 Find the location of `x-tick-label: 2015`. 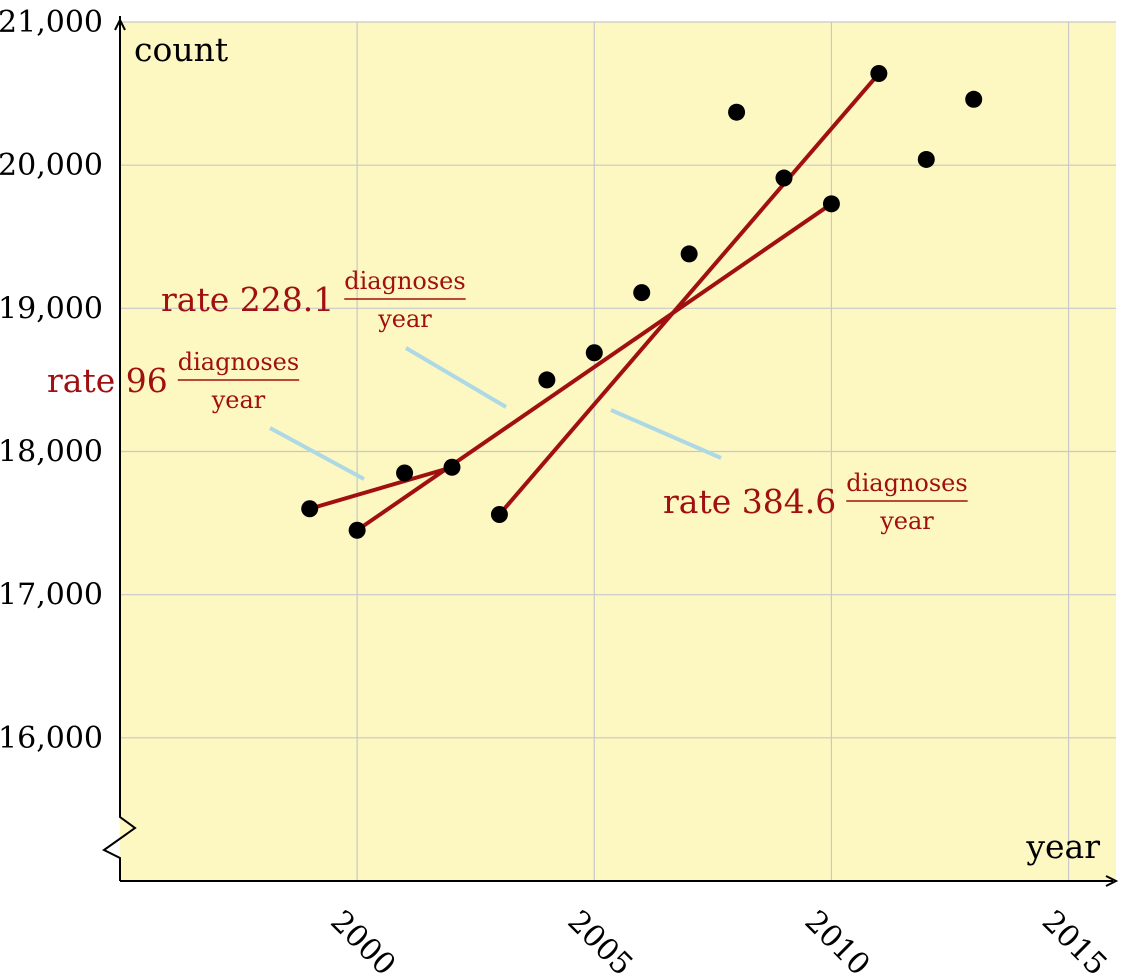

x-tick-label: 2015 is located at coordinates (1074, 941).